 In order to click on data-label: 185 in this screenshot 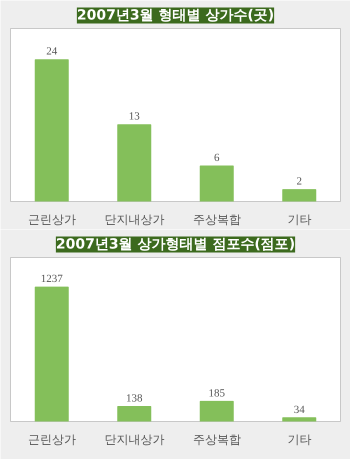, I will do `click(217, 393)`.